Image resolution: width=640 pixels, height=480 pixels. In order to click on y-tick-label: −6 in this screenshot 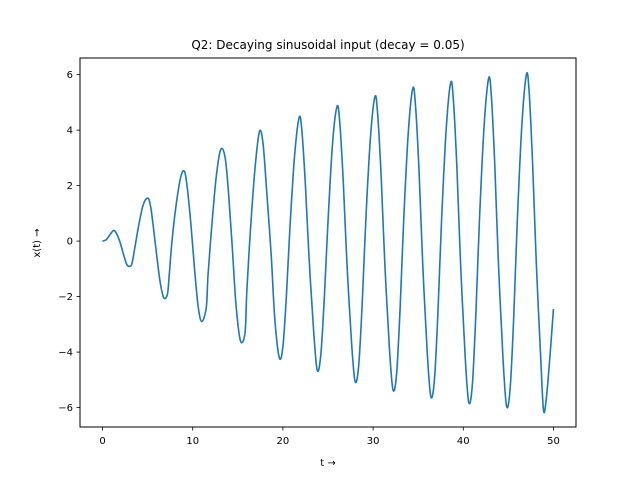, I will do `click(65, 408)`.